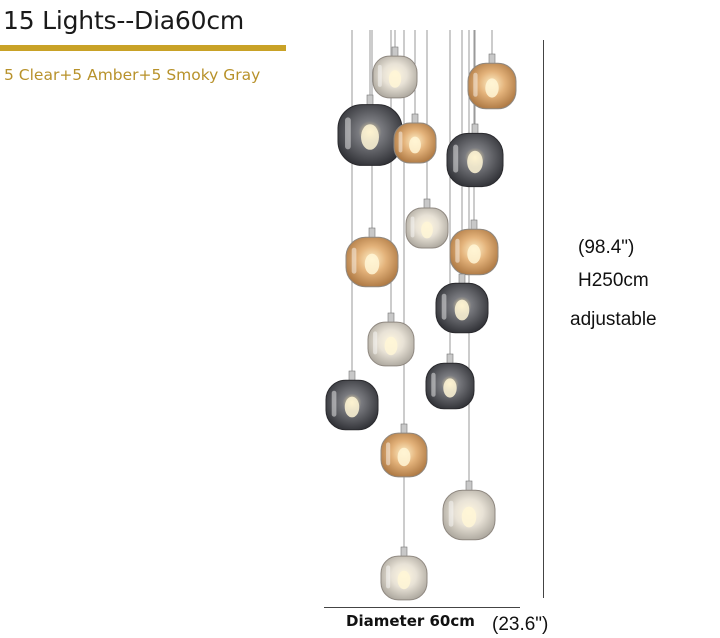  What do you see at coordinates (422, 607) in the screenshot?
I see `diameter-dimension-line` at bounding box center [422, 607].